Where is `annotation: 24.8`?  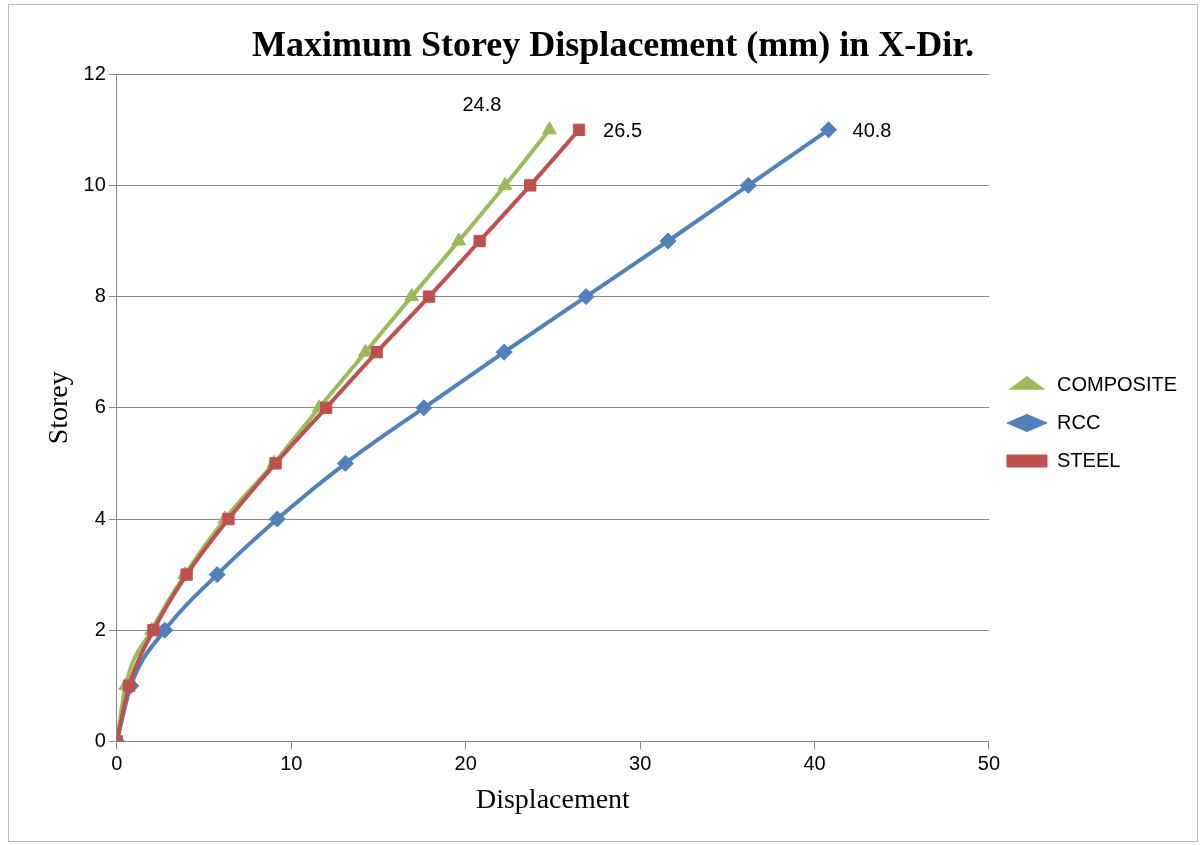
annotation: 24.8 is located at coordinates (482, 104).